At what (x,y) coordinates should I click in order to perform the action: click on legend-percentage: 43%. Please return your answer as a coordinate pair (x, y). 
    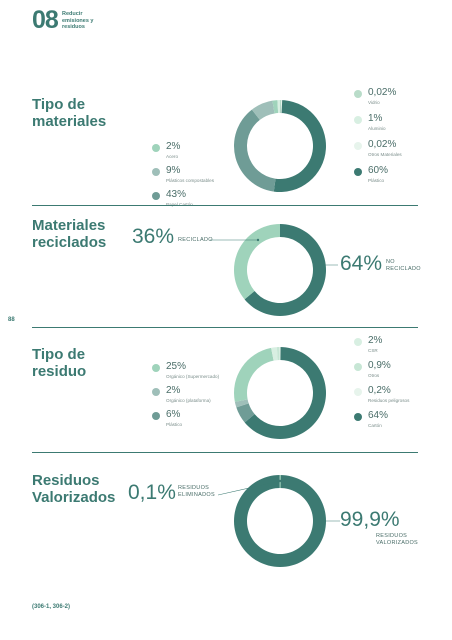
    Looking at the image, I should click on (176, 194).